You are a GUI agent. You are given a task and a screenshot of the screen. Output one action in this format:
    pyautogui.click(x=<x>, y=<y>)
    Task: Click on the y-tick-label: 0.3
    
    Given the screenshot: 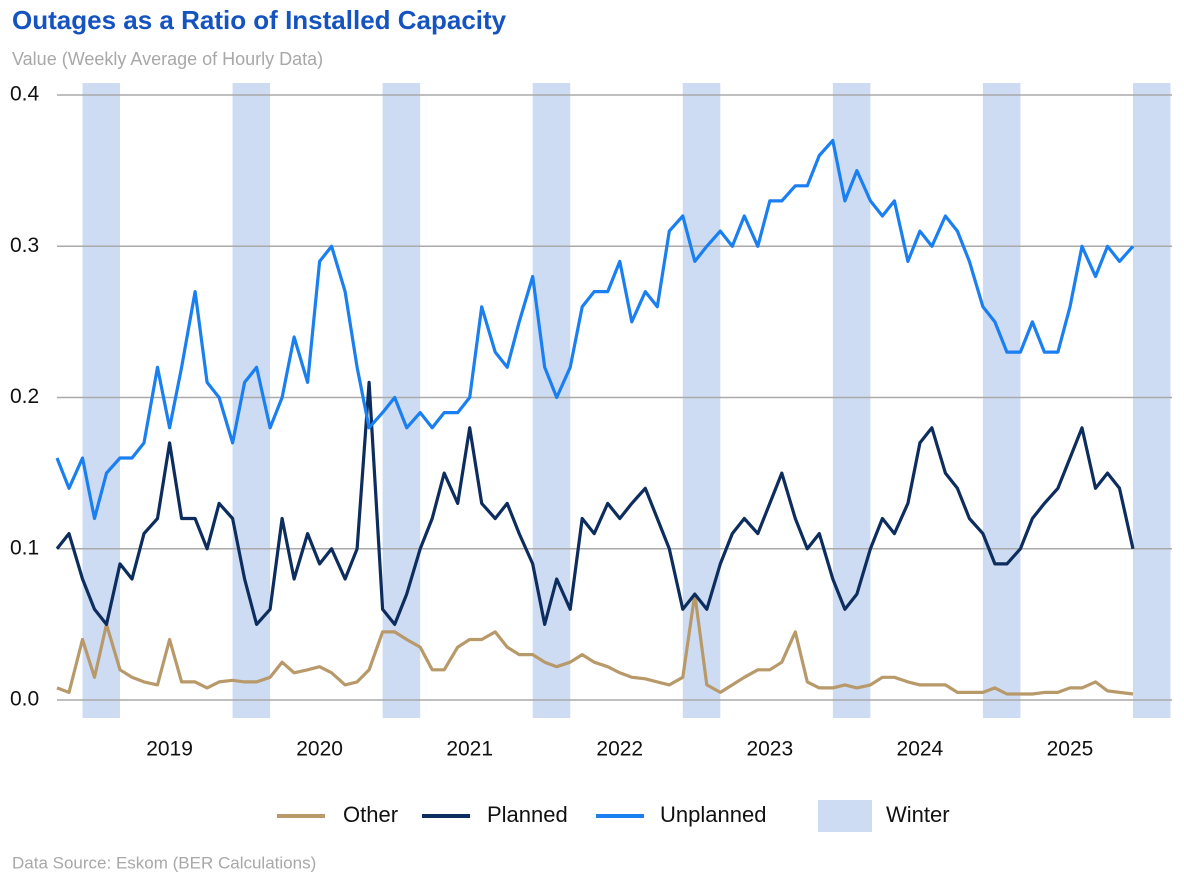 What is the action you would take?
    pyautogui.click(x=24, y=245)
    